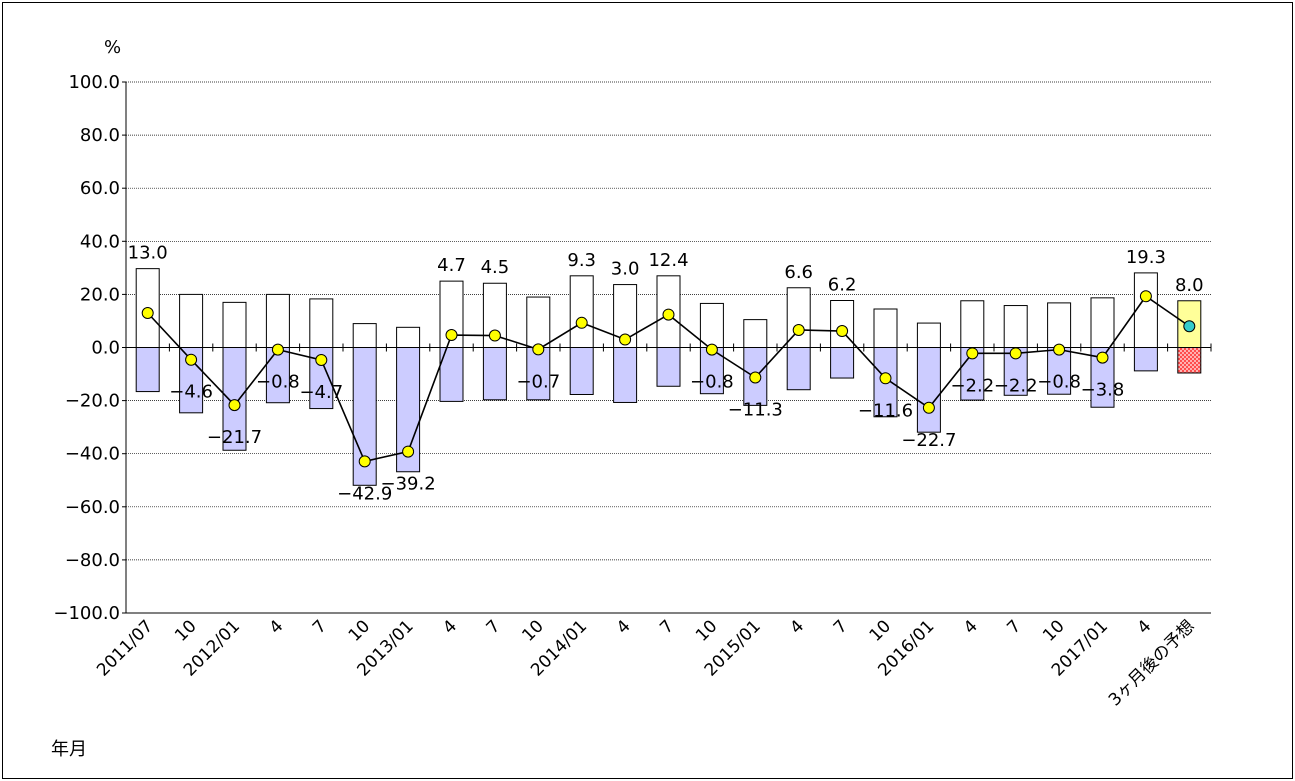 The image size is (1295, 781). Describe the element at coordinates (1189, 285) in the screenshot. I see `data-label: 8.0` at that location.